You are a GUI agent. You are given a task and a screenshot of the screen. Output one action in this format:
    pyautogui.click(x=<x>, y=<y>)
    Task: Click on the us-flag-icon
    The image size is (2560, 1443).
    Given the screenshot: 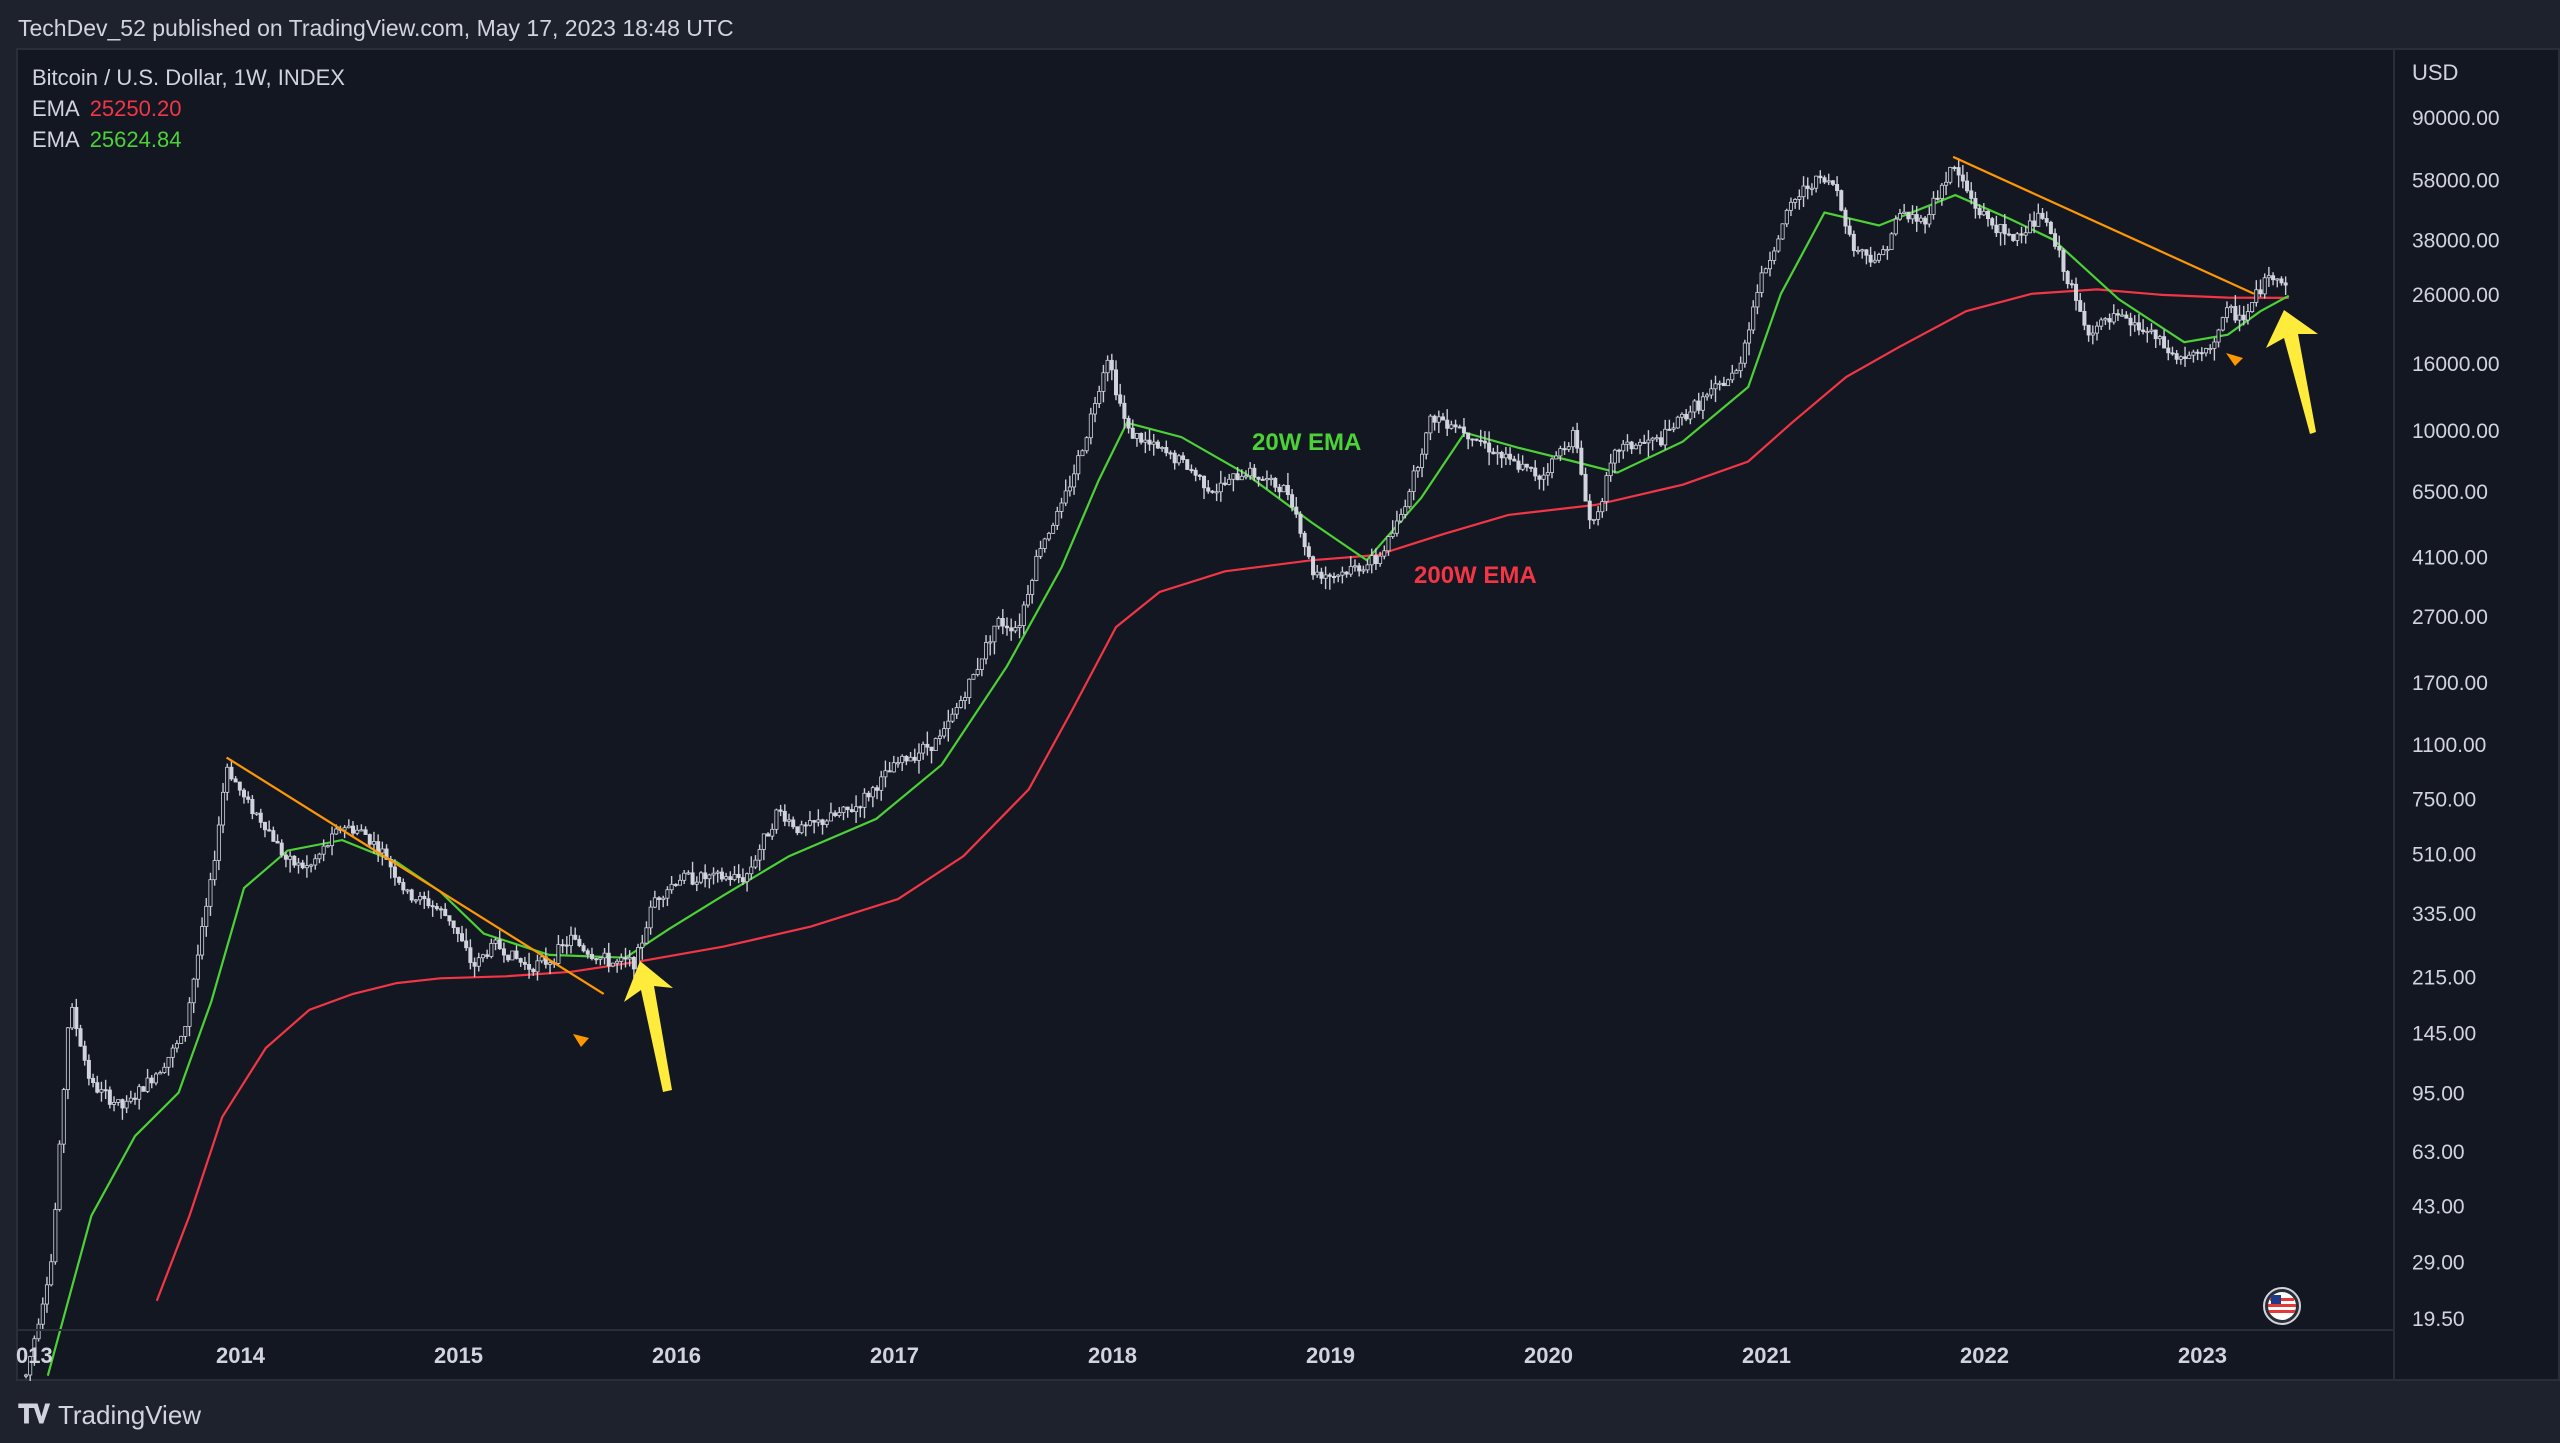 What is the action you would take?
    pyautogui.click(x=2282, y=1306)
    